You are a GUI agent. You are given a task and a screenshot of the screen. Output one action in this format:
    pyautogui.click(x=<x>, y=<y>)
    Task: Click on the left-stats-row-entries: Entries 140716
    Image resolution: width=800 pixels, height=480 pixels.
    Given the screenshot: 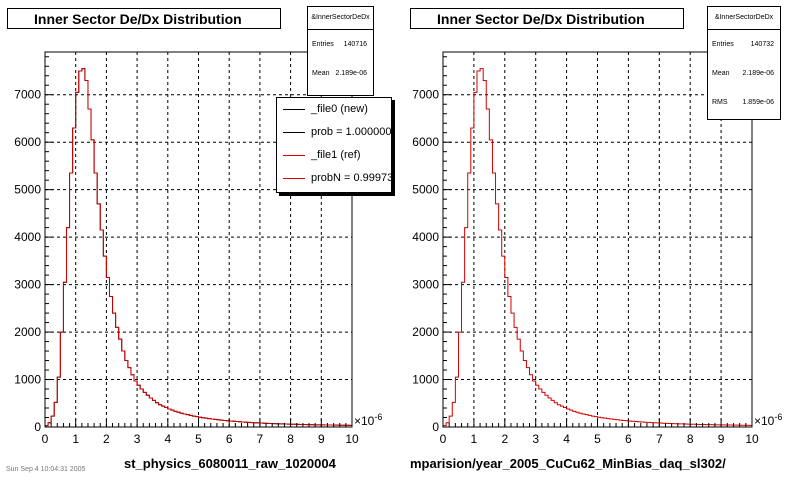 What is the action you would take?
    pyautogui.click(x=340, y=44)
    